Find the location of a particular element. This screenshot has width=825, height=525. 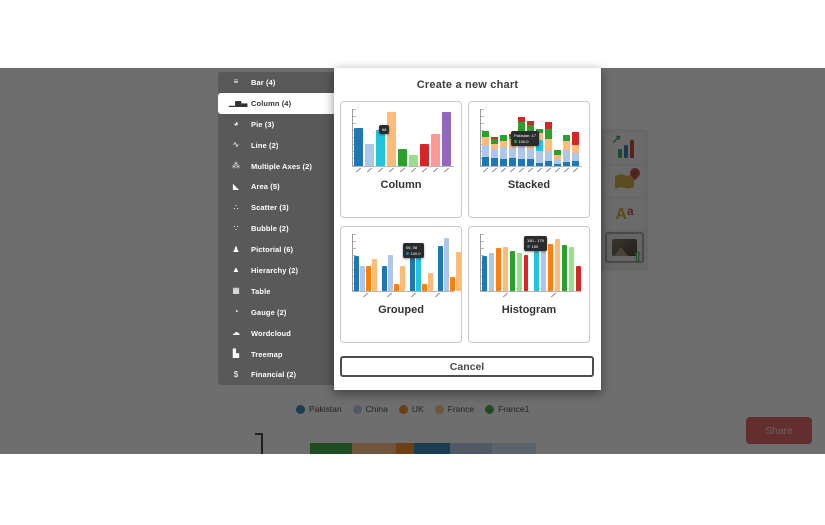

chart-tooltip: Pakistan: 17 100.0 is located at coordinates (525, 138).